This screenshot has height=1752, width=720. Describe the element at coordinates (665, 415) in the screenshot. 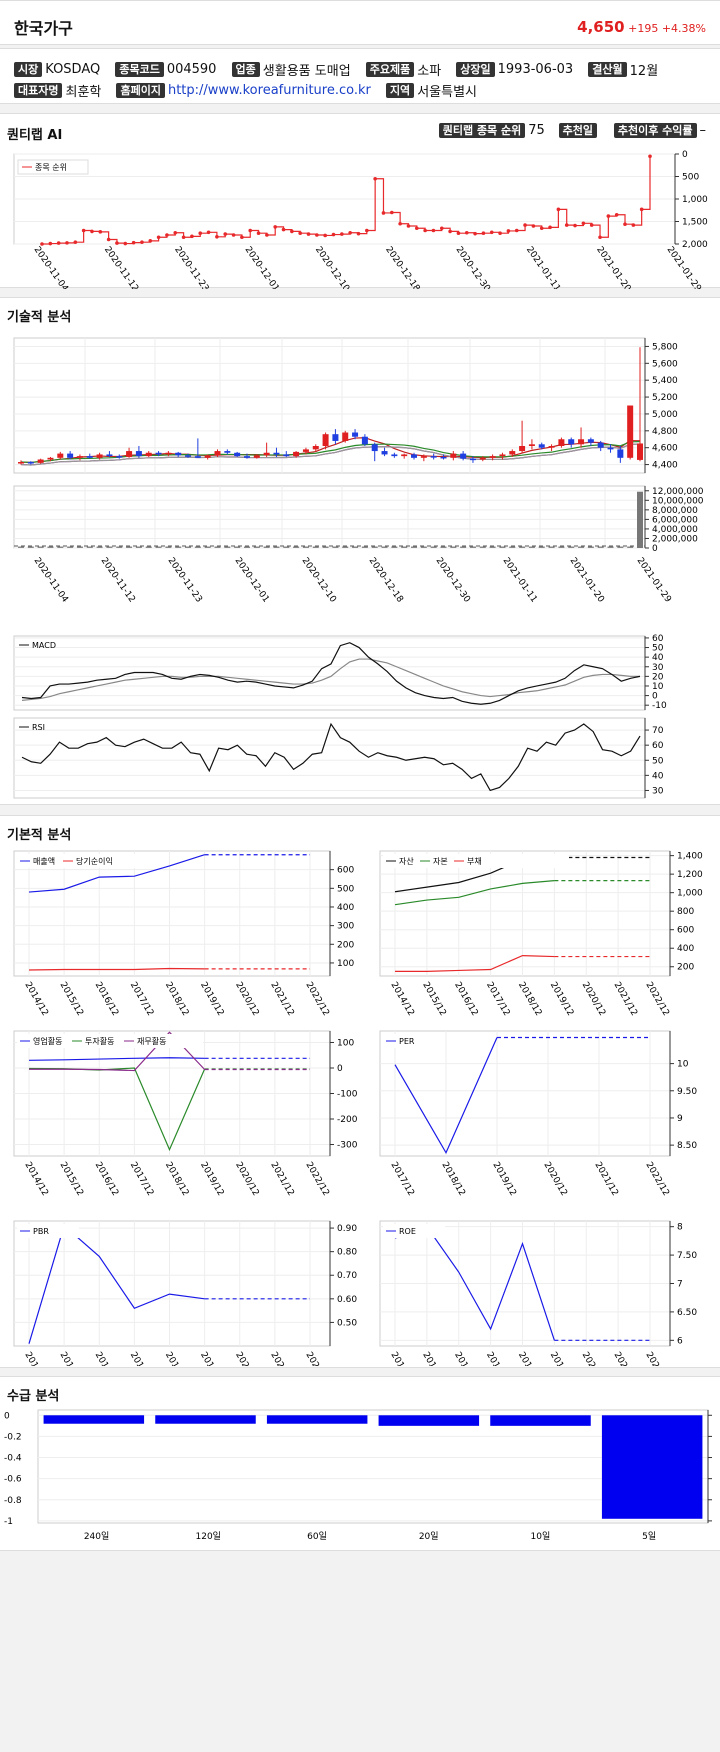

I see `y-tick-label: 5,000` at that location.